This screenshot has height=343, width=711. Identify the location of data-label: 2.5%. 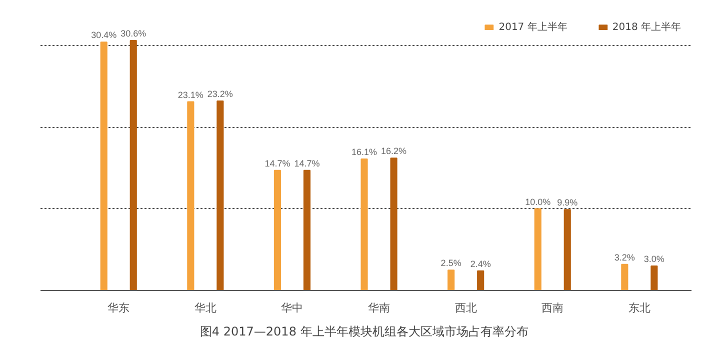
(451, 263).